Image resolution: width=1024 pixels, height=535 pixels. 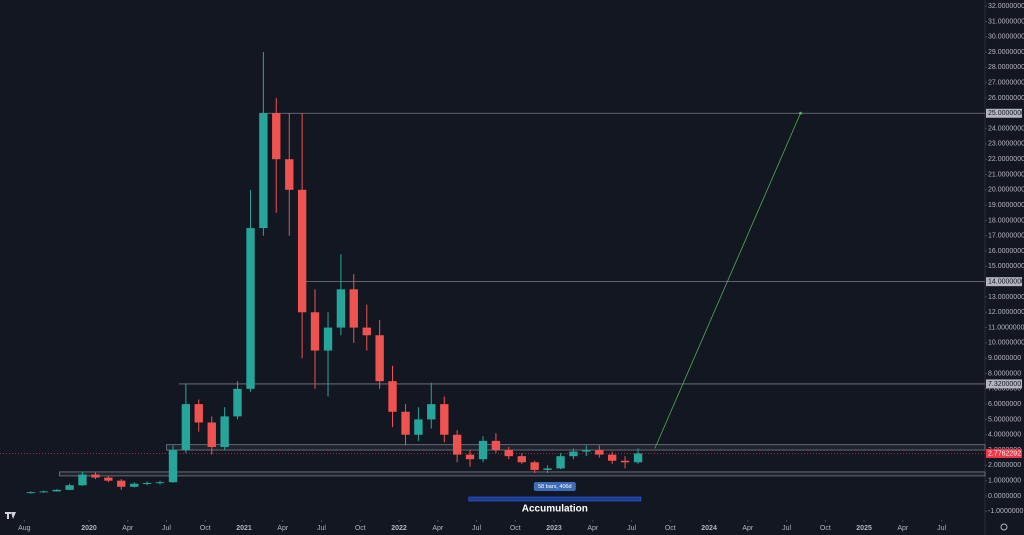 What do you see at coordinates (1006, 312) in the screenshot?
I see `y-tick-label: 12.0000000` at bounding box center [1006, 312].